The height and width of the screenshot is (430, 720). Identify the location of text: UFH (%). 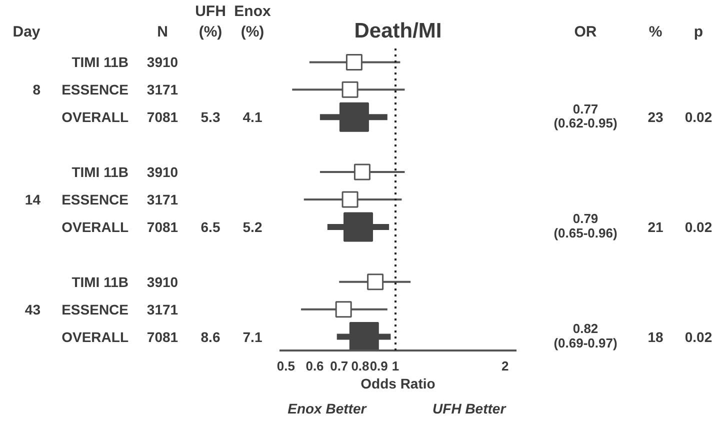
(210, 21).